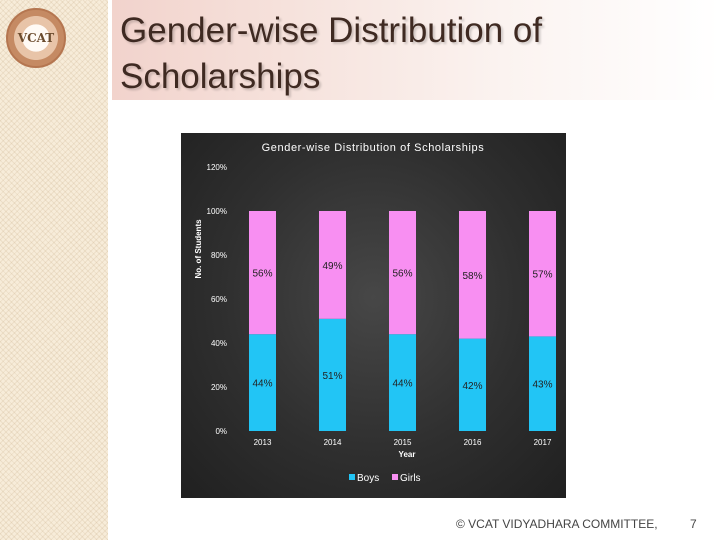 This screenshot has height=540, width=720. Describe the element at coordinates (473, 442) in the screenshot. I see `x-tick-label: 2016` at that location.